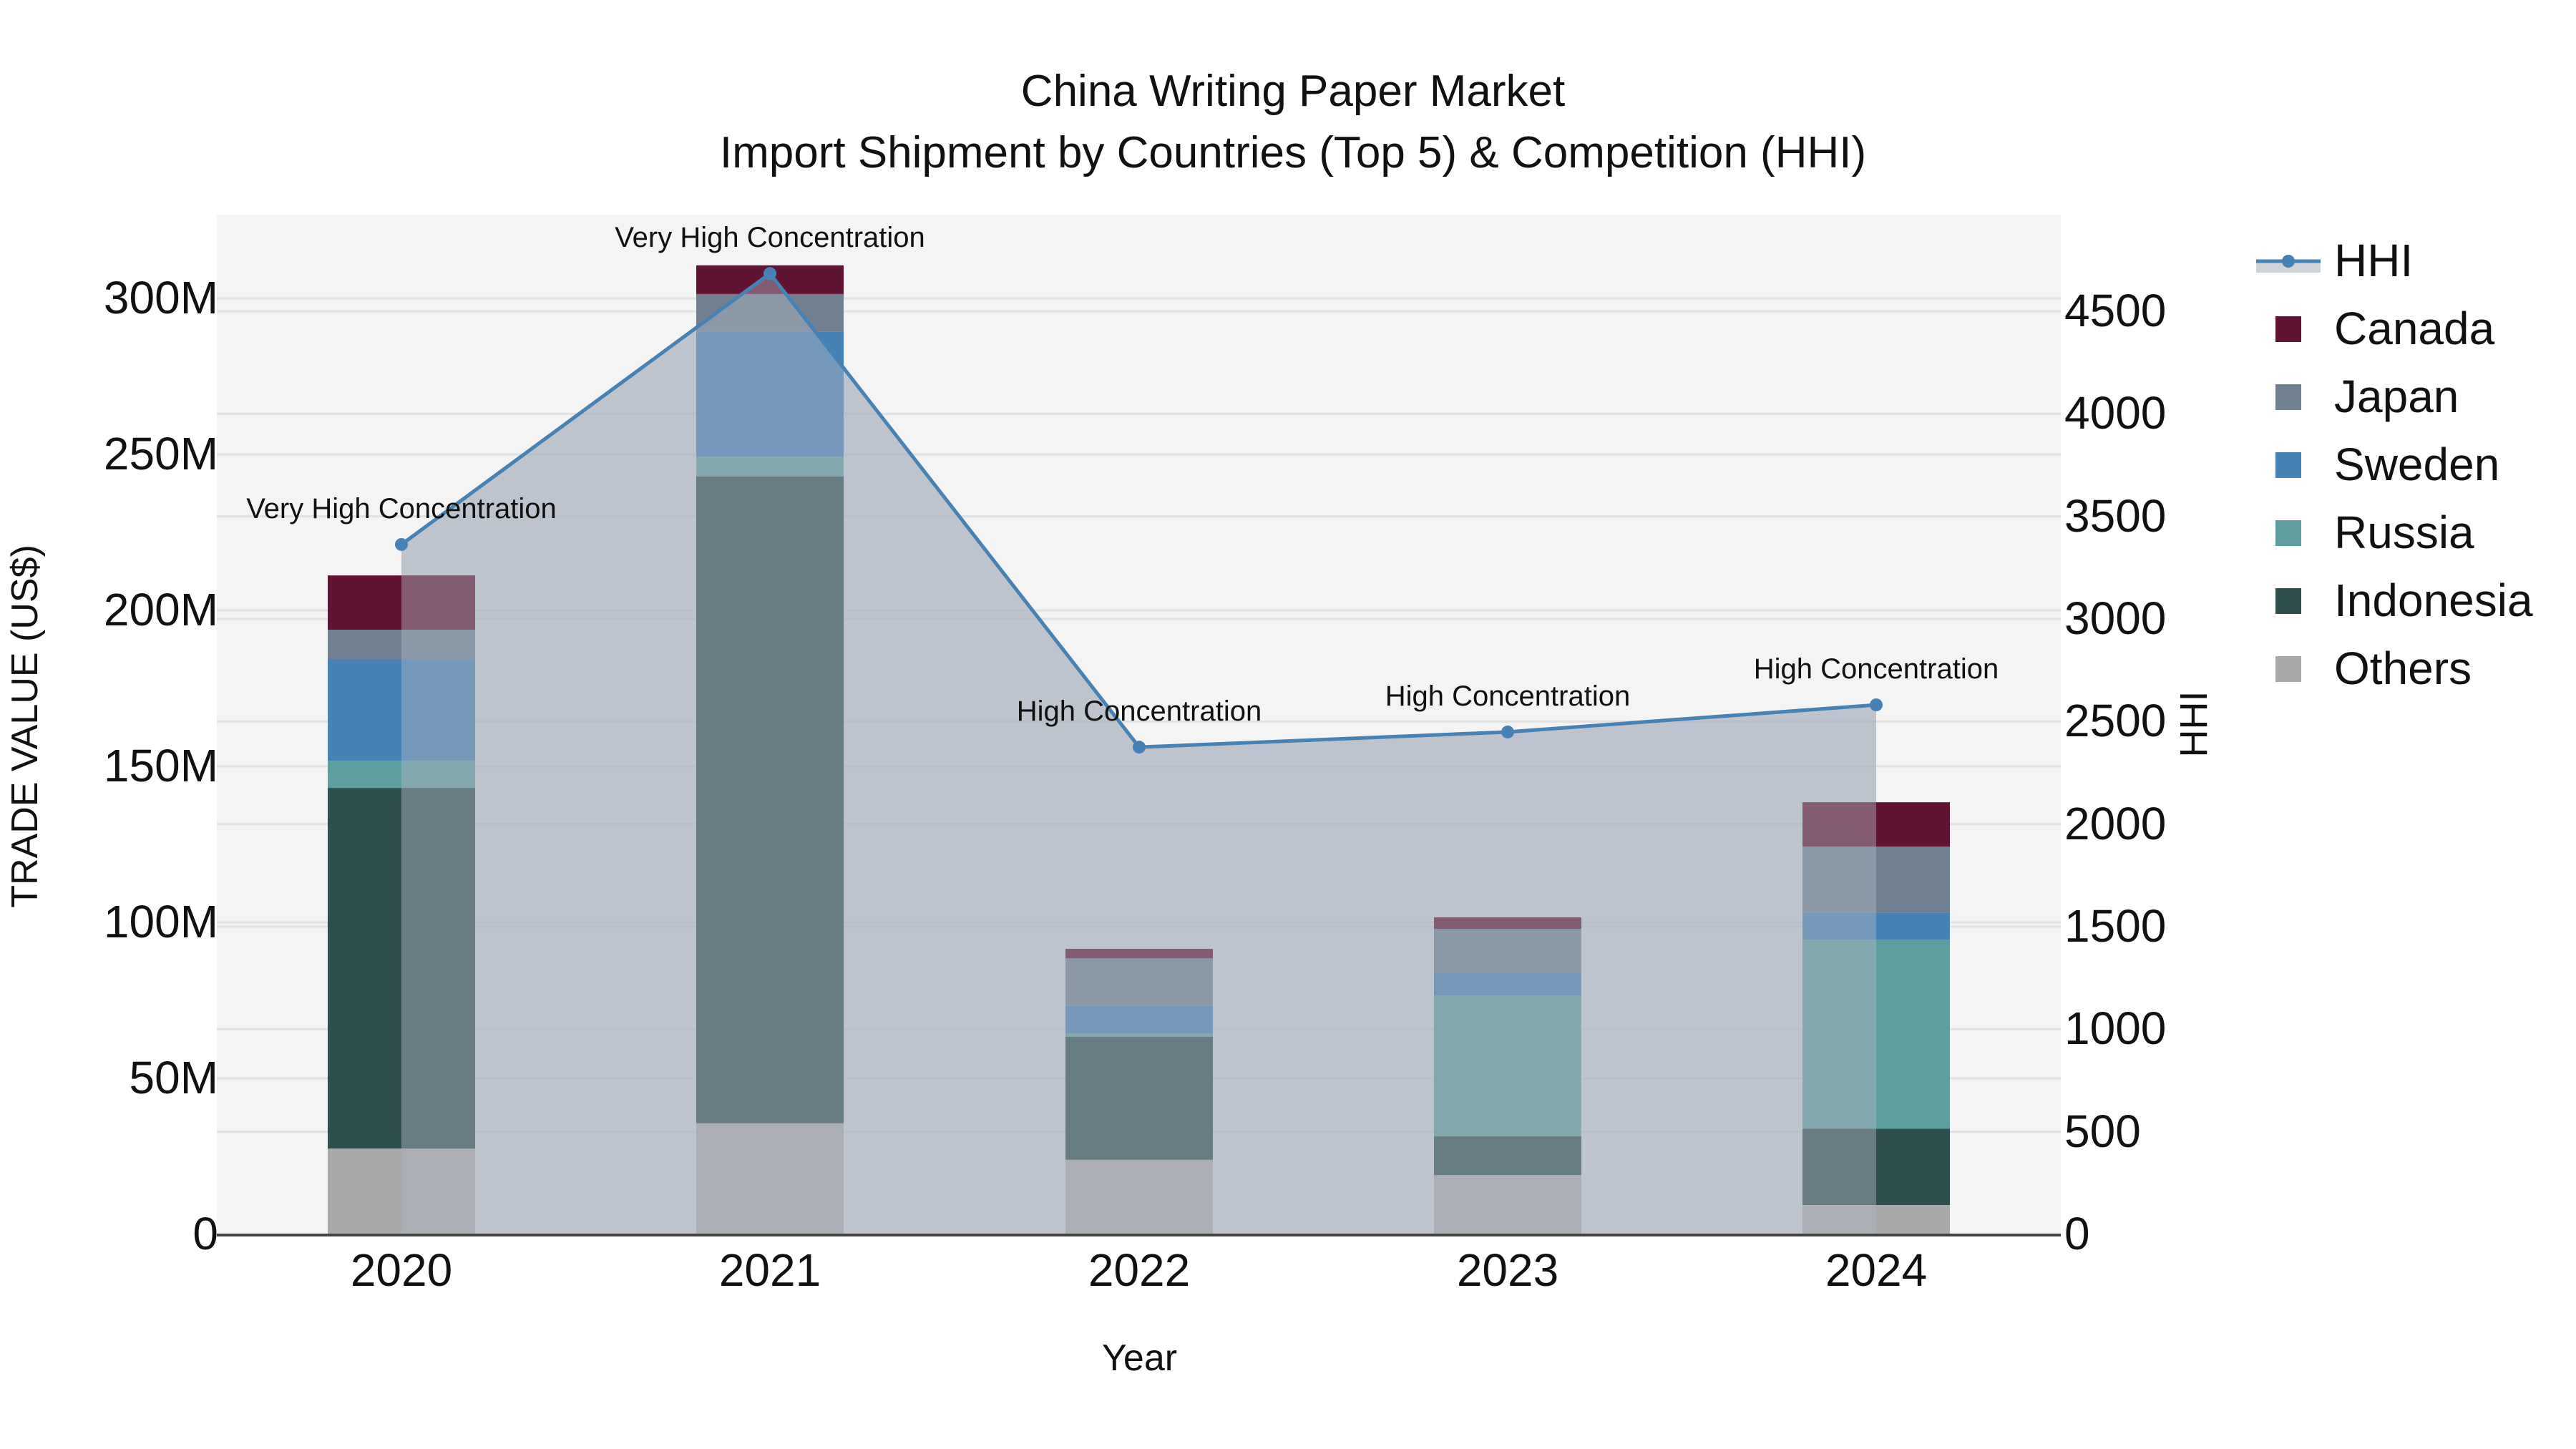 The width and height of the screenshot is (2576, 1449). What do you see at coordinates (1876, 1270) in the screenshot?
I see `x-axis-tick-label: 2024` at bounding box center [1876, 1270].